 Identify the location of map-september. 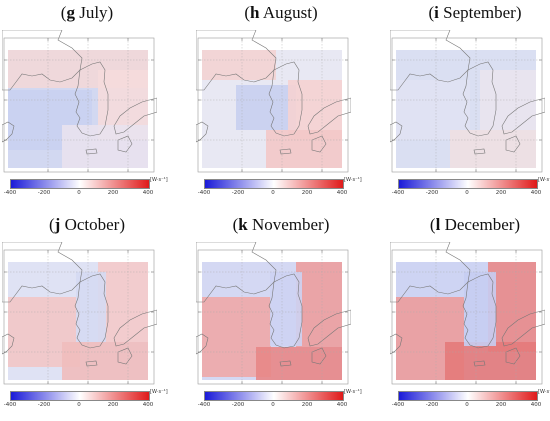
(467, 102).